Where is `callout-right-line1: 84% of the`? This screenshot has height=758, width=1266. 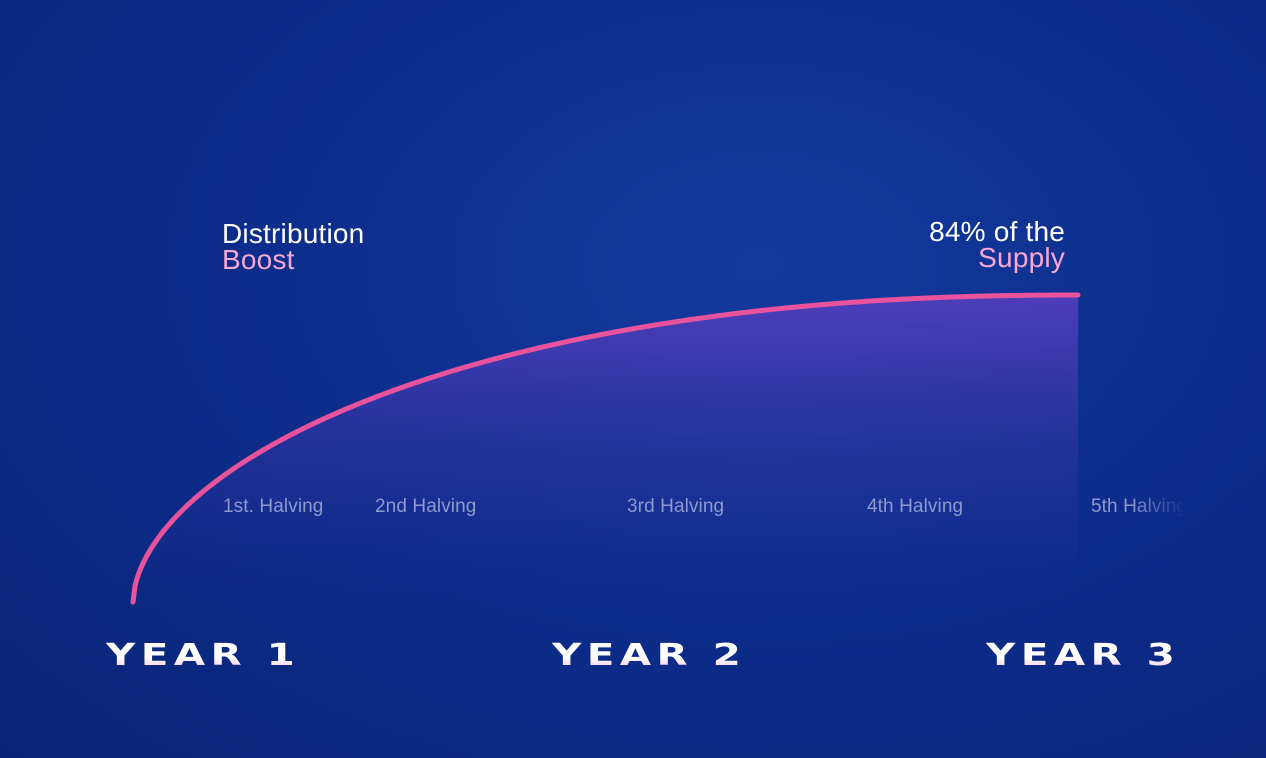
callout-right-line1: 84% of the is located at coordinates (997, 231).